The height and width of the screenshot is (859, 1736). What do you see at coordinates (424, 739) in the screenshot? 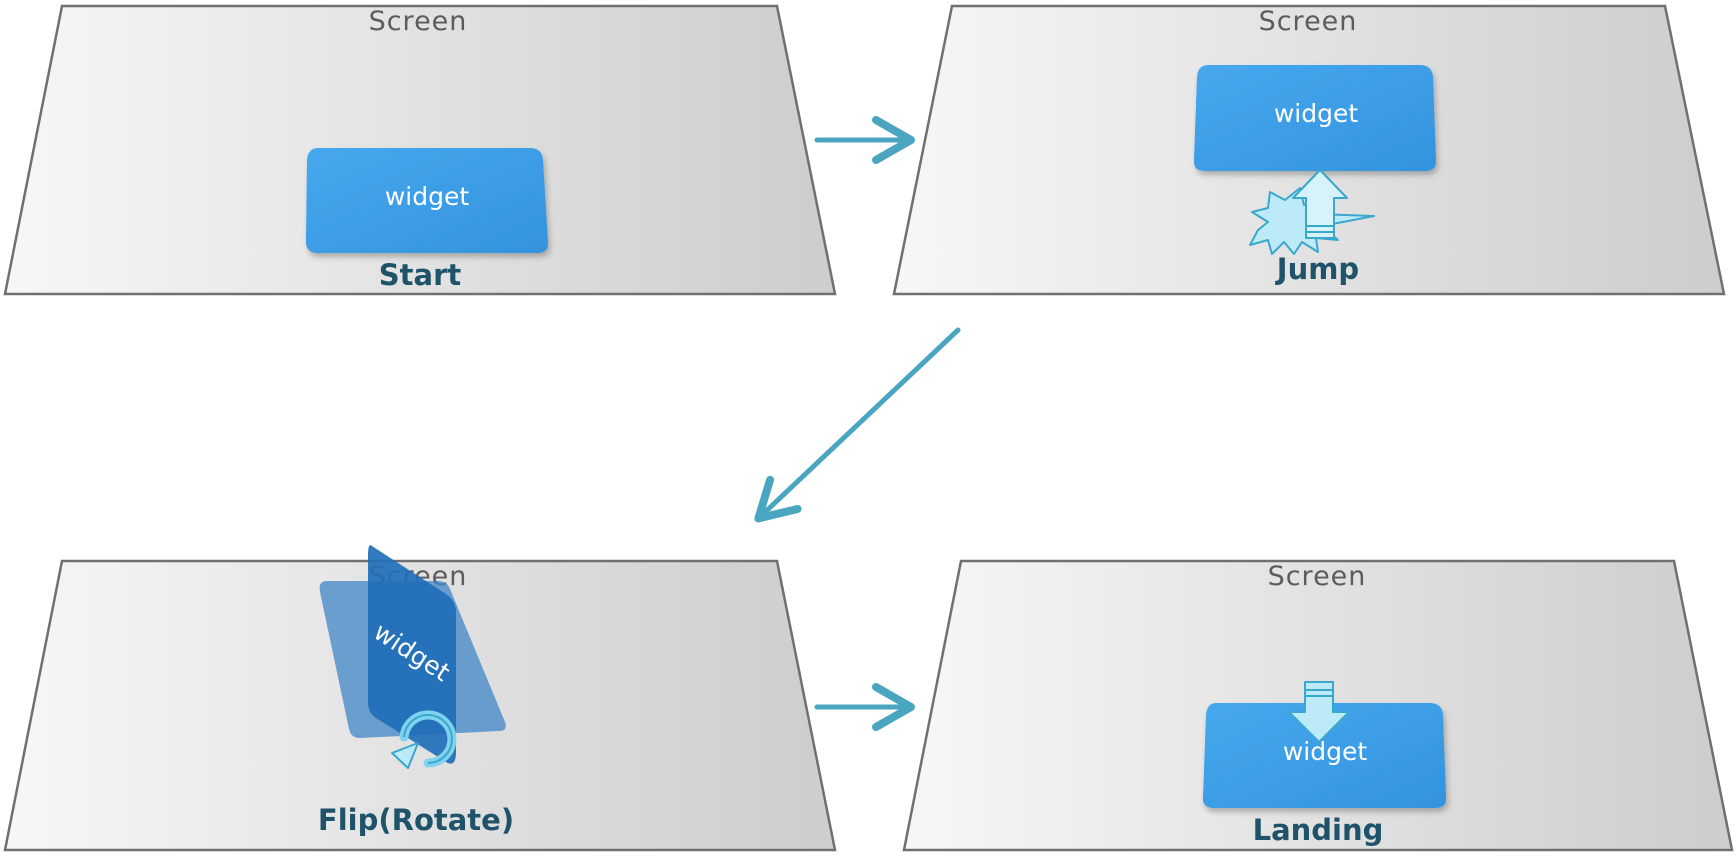
I see `rotate-icon` at bounding box center [424, 739].